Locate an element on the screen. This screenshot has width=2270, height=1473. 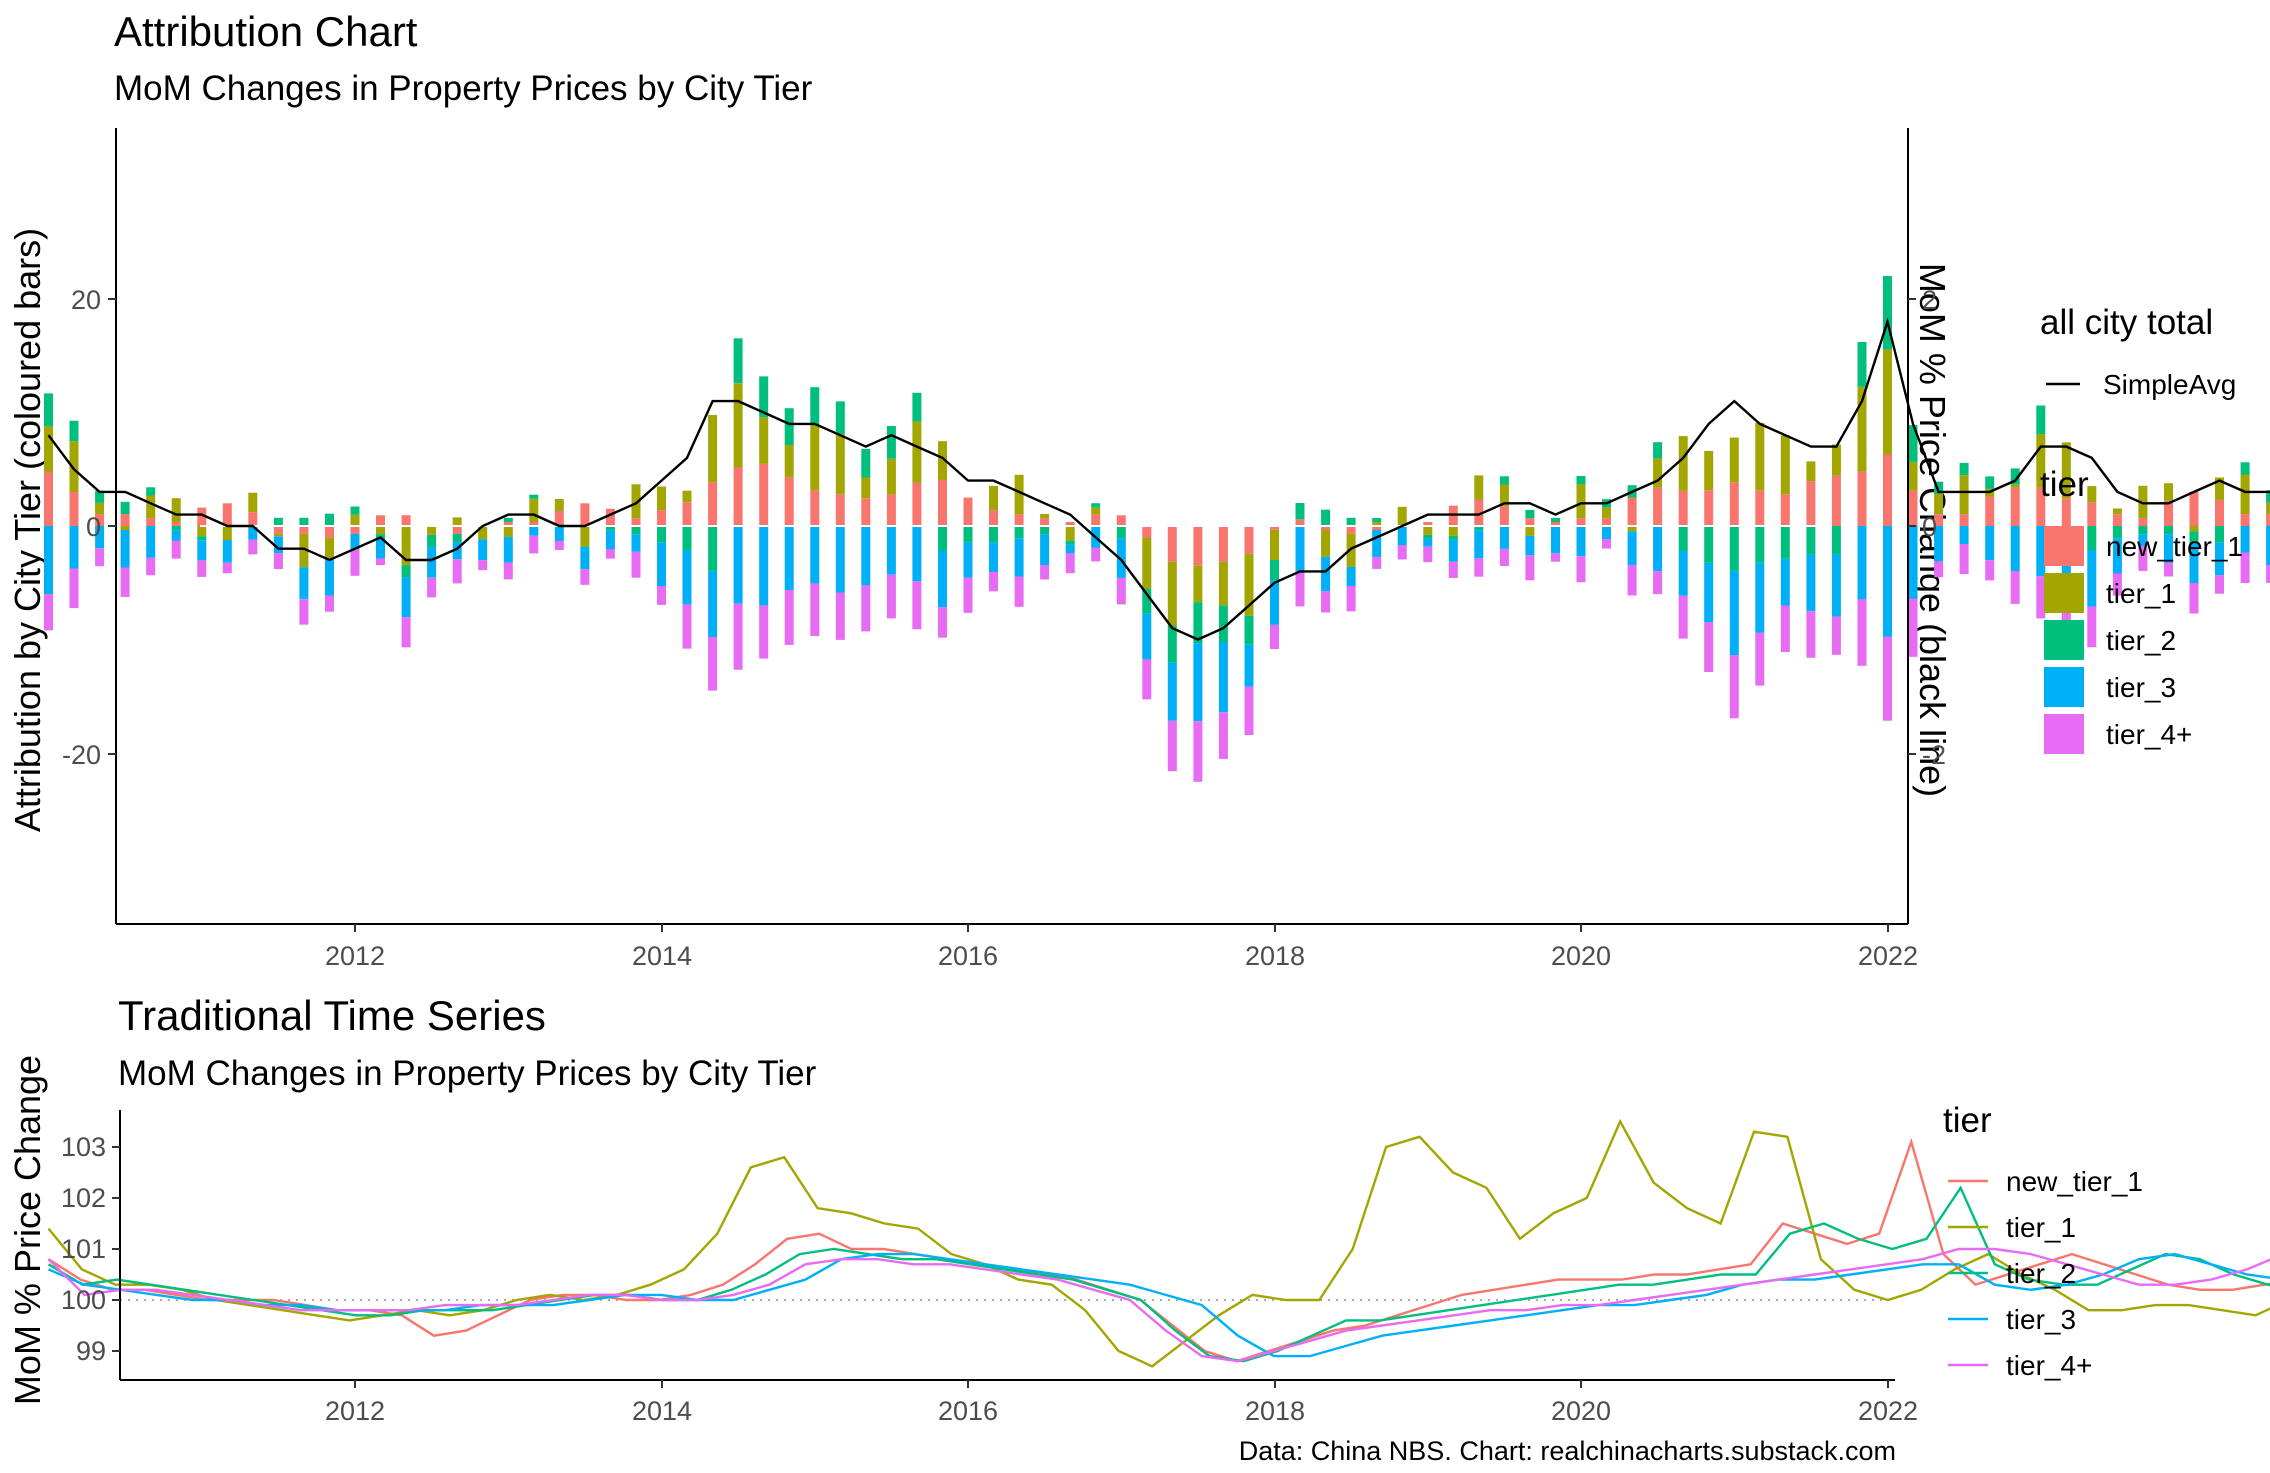
x-tick-label: 2014 is located at coordinates (662, 956).